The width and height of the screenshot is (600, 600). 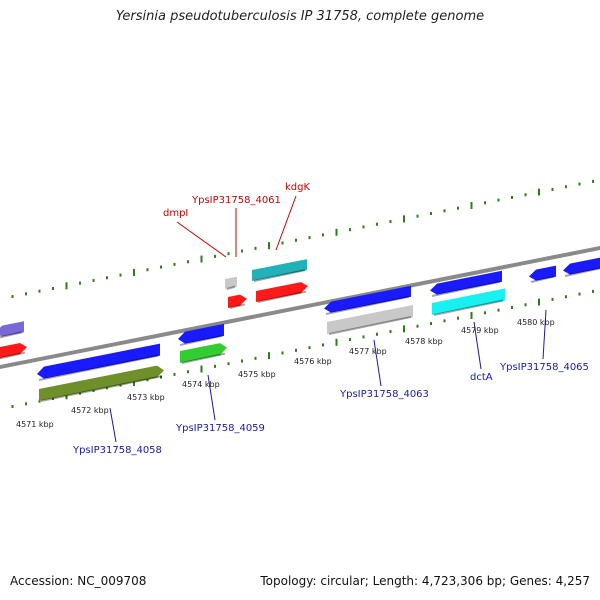 I want to click on gene-label: dctA, so click(x=481, y=377).